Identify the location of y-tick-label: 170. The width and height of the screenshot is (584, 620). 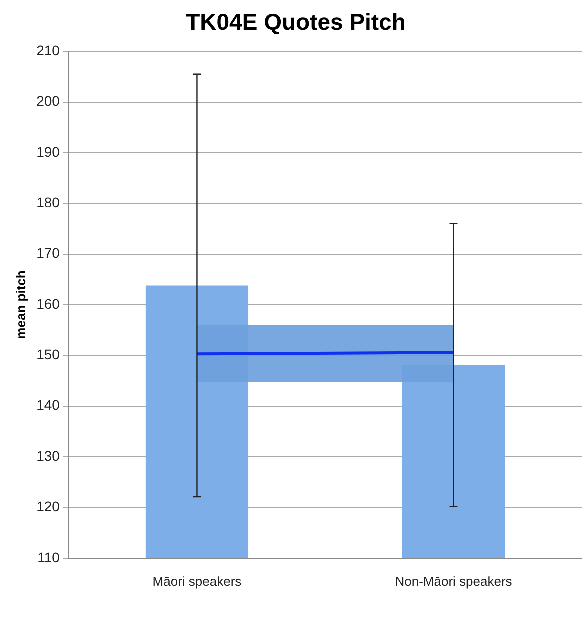
(48, 253).